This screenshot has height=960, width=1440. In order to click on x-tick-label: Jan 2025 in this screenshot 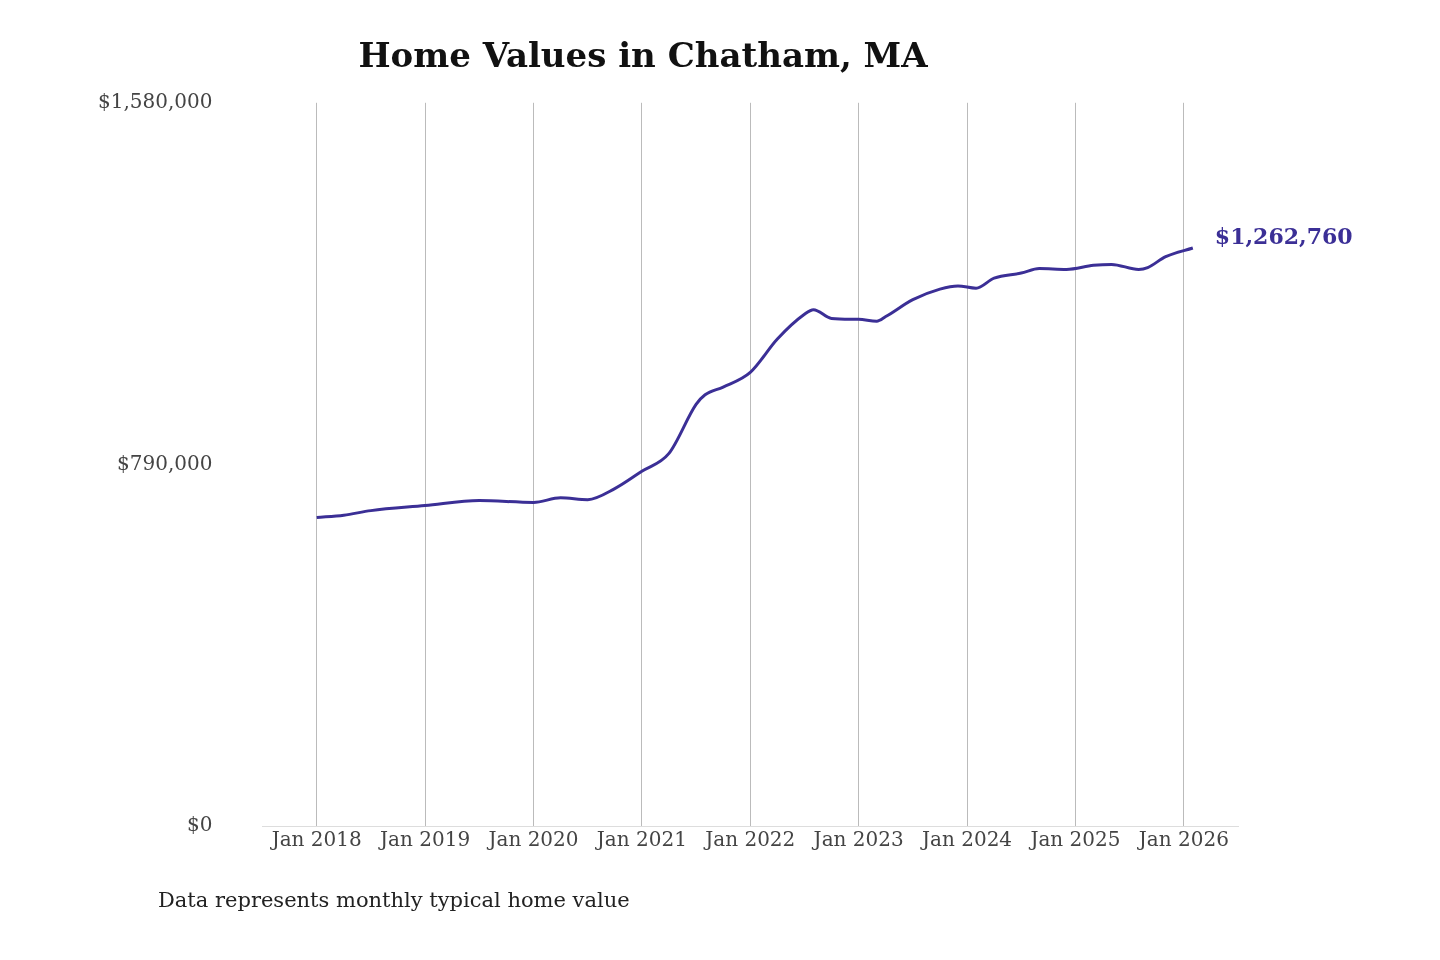, I will do `click(1074, 839)`.